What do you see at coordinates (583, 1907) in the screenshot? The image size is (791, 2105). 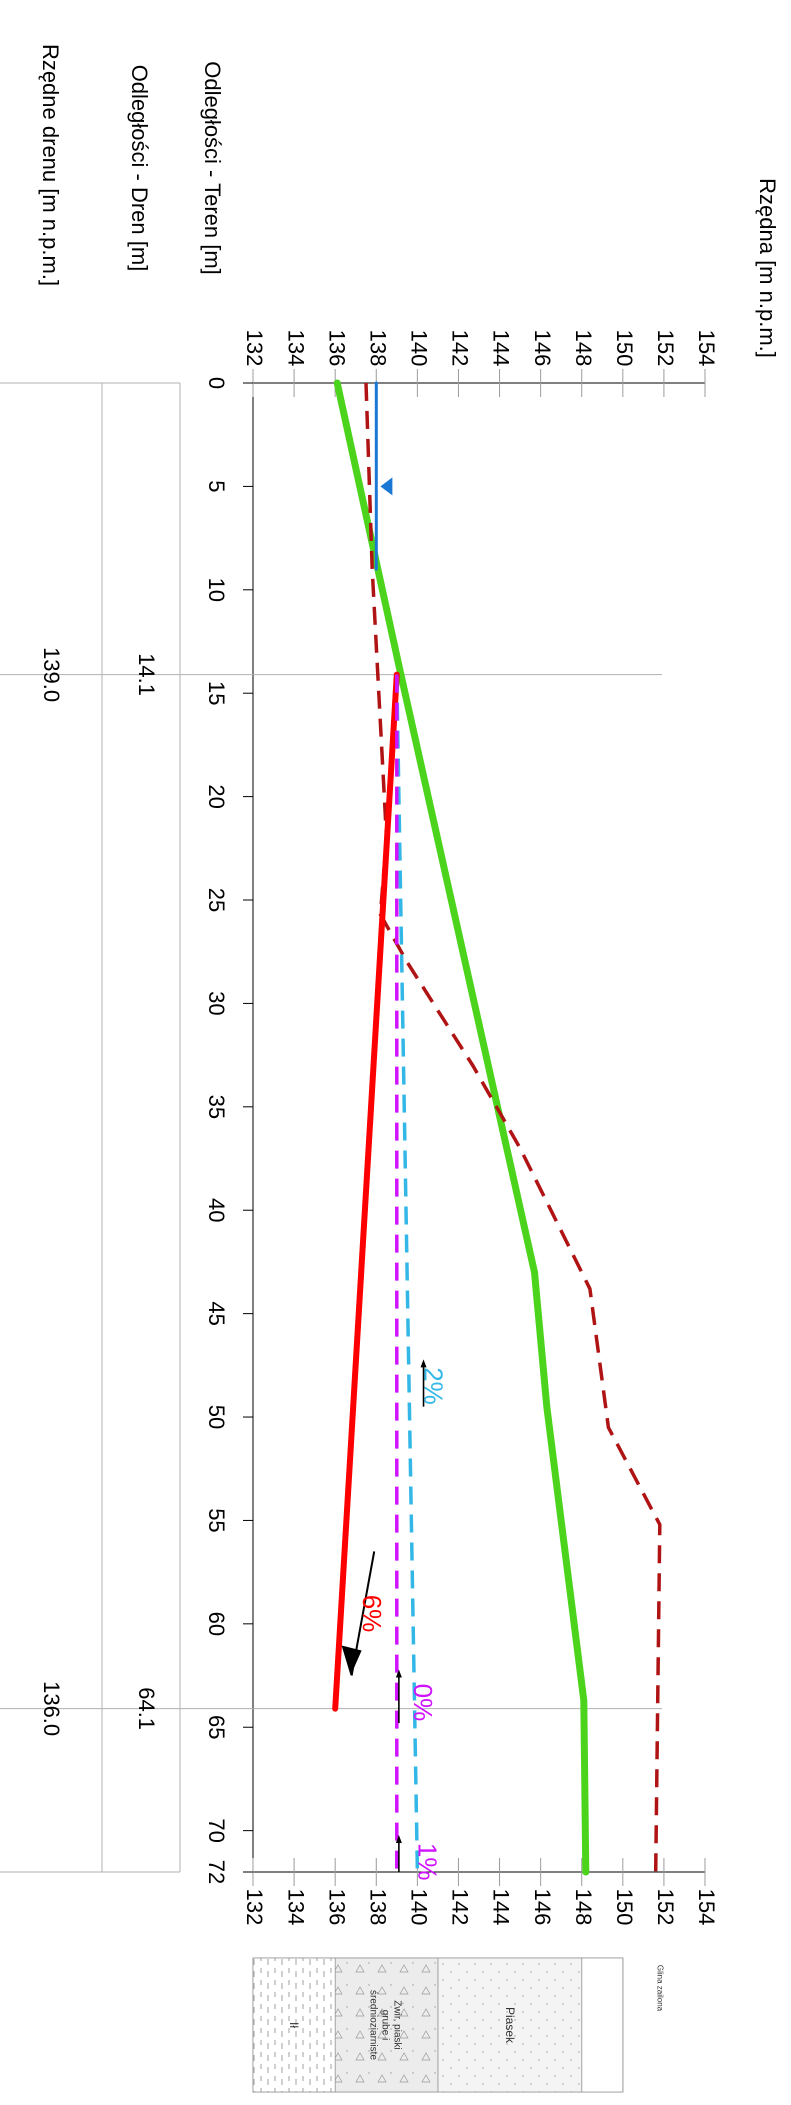 I see `value-tick-label-bottom-group: 148` at bounding box center [583, 1907].